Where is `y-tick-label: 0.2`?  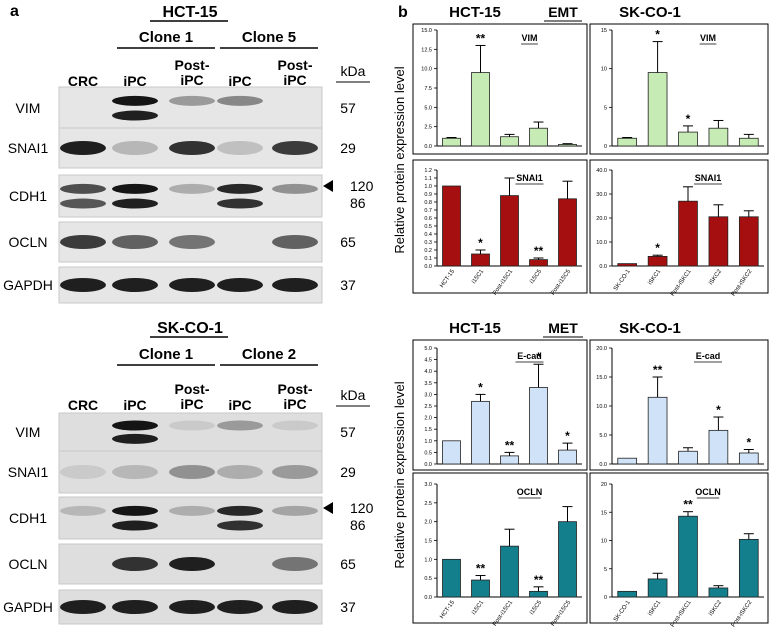 y-tick-label: 0.2 is located at coordinates (428, 251).